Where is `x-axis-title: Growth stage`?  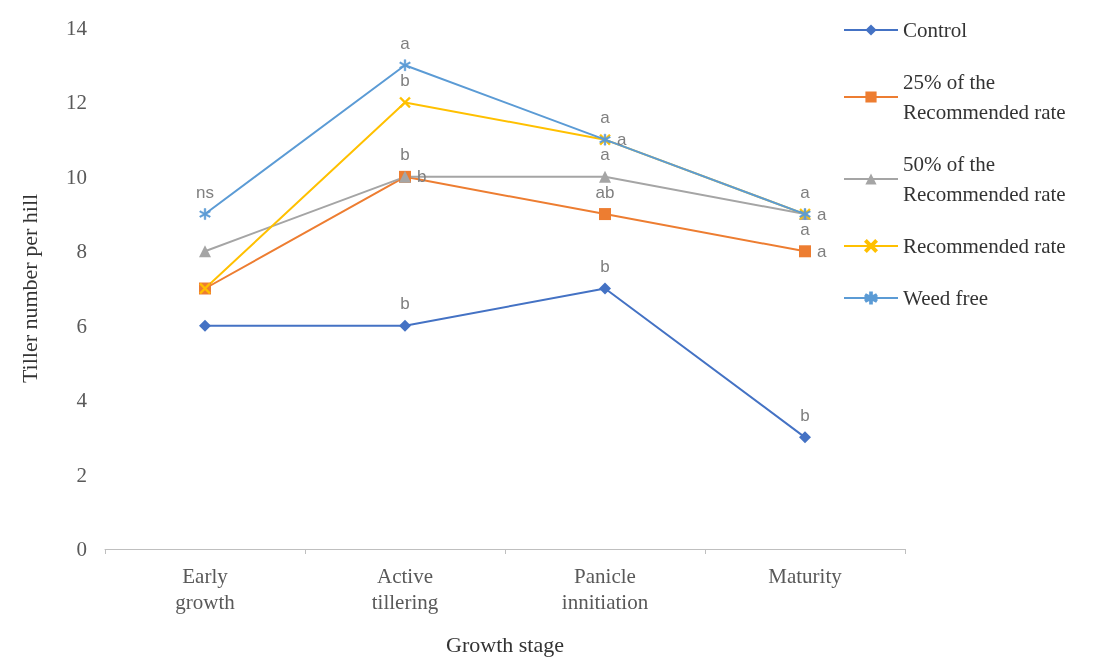
x-axis-title: Growth stage is located at coordinates (505, 644).